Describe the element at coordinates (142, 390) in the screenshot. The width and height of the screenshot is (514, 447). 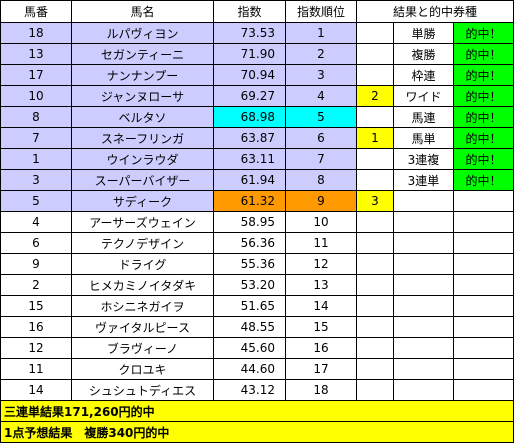
I see `horse-name: シュシュトディエス` at that location.